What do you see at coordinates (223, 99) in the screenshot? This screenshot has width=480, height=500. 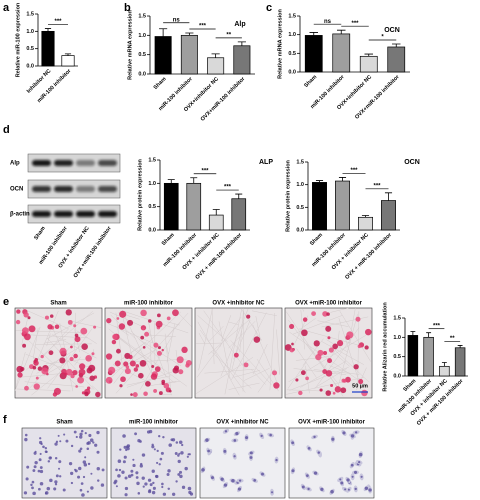 I see `x-tick-label: OVX+miR-100 inhibitor` at bounding box center [223, 99].